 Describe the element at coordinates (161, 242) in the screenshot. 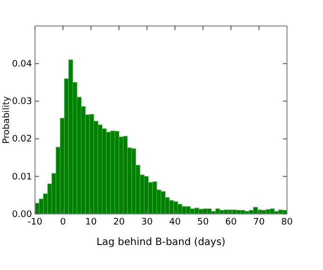

I see `x-axis-title: Lag behind B-band (days)` at that location.